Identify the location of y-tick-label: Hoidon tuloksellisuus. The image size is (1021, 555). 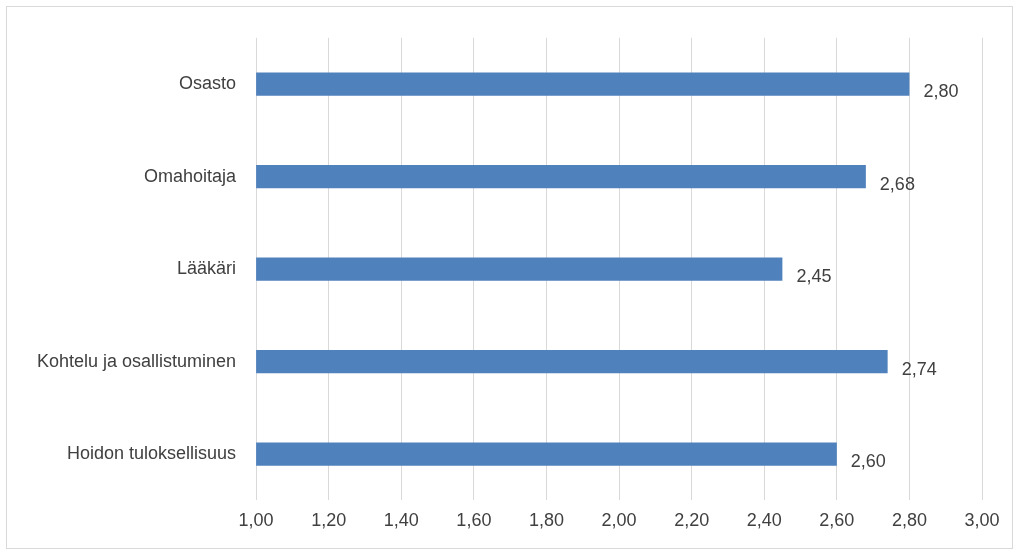
(152, 453).